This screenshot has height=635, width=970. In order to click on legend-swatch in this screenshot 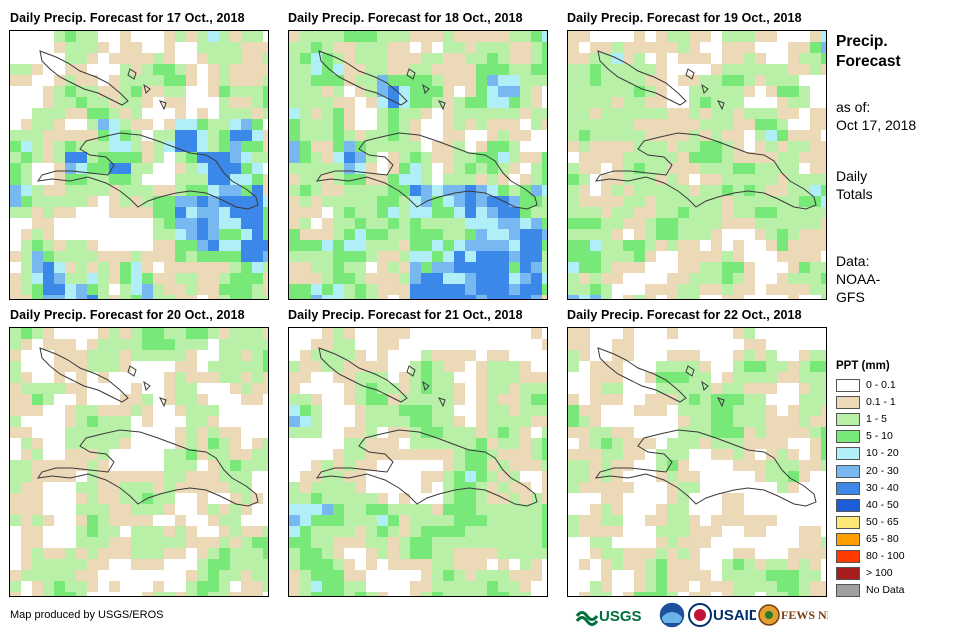, I will do `click(848, 454)`.